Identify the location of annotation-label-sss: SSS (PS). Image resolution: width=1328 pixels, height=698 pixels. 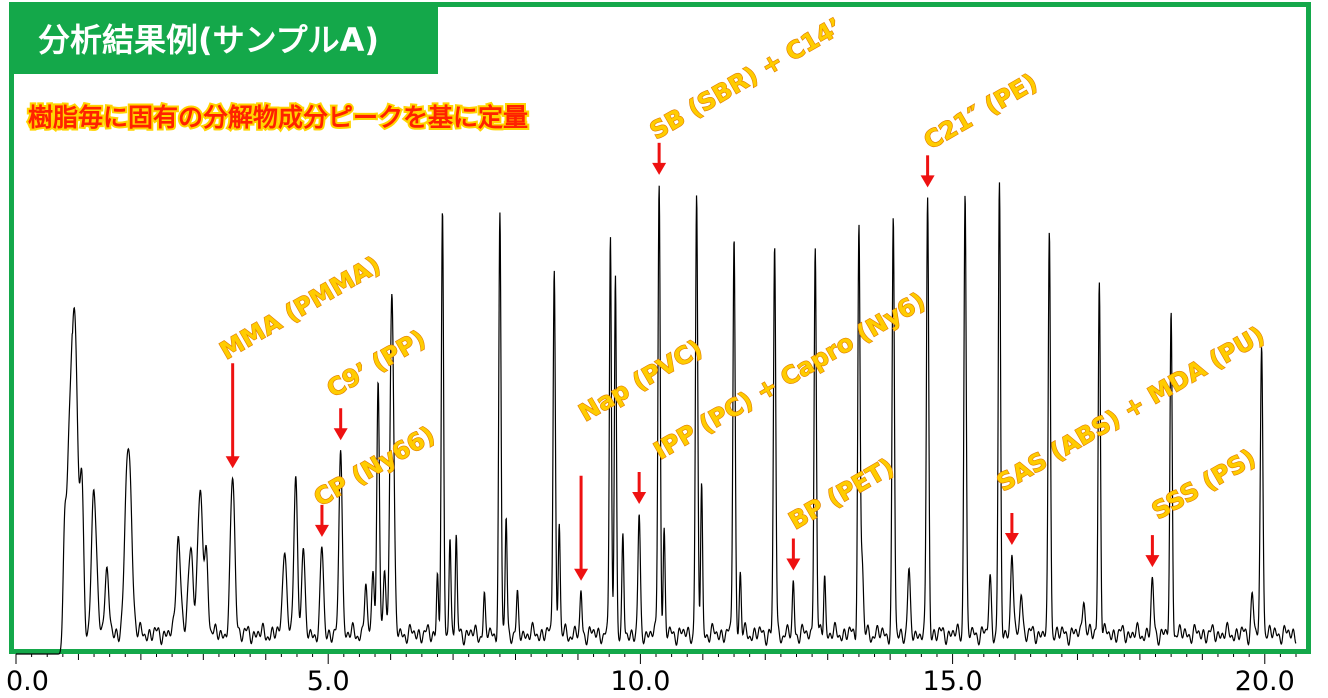
(1203, 485).